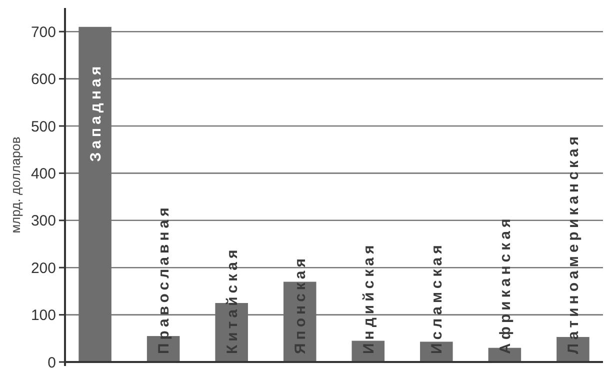  What do you see at coordinates (232, 300) in the screenshot?
I see `x-tick-label: Китайская` at bounding box center [232, 300].